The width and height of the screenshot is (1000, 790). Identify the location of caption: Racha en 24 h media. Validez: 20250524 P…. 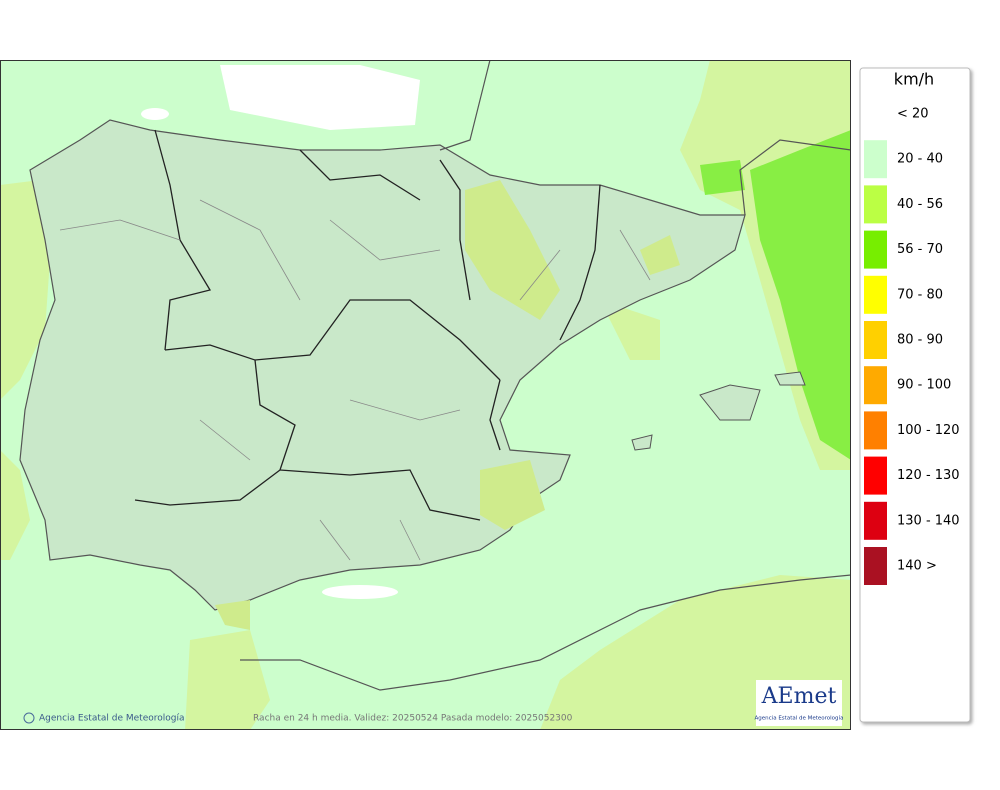
(413, 719).